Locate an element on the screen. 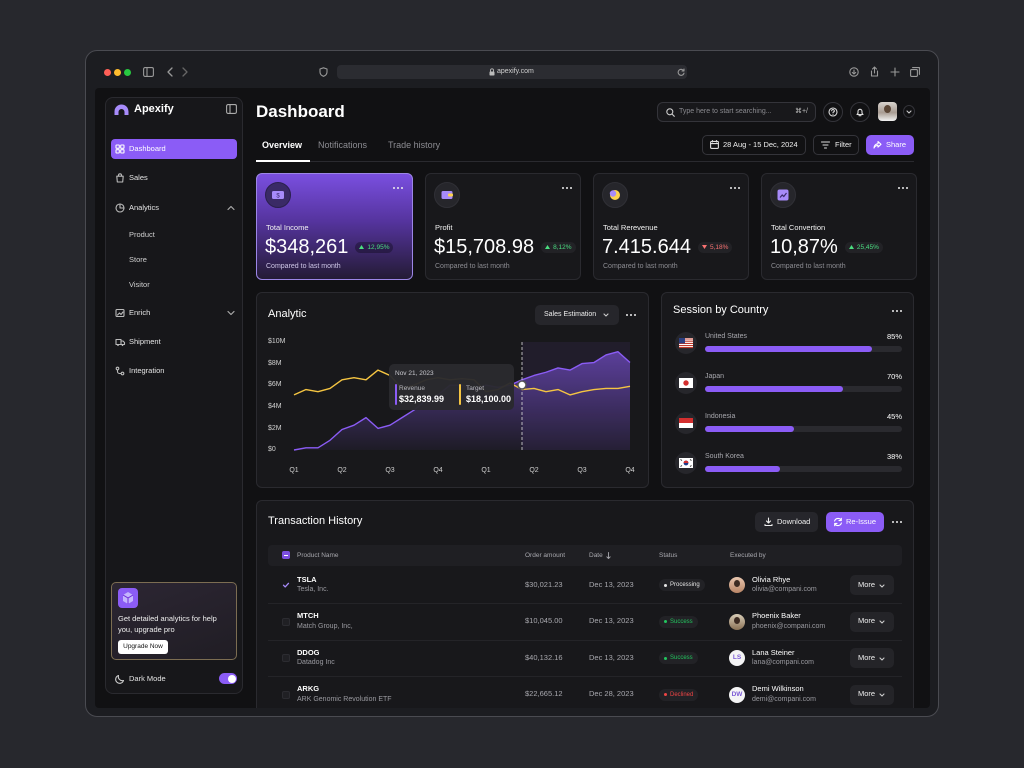 This screenshot has width=1024, height=768. share-icon-part is located at coordinates (877, 144).